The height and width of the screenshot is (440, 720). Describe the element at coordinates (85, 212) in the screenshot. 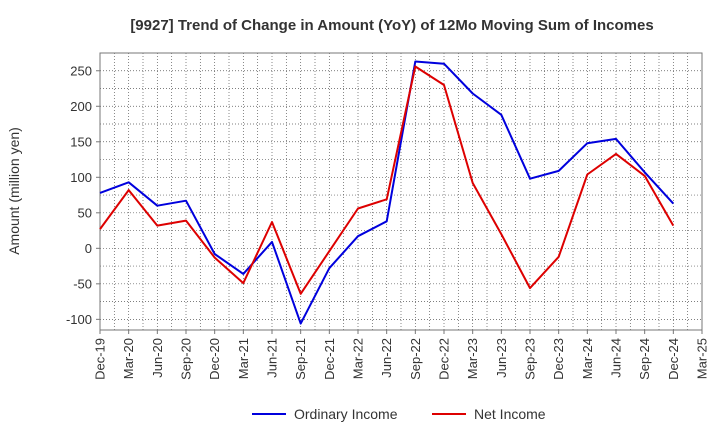

I see `y-tick-label: 50` at that location.